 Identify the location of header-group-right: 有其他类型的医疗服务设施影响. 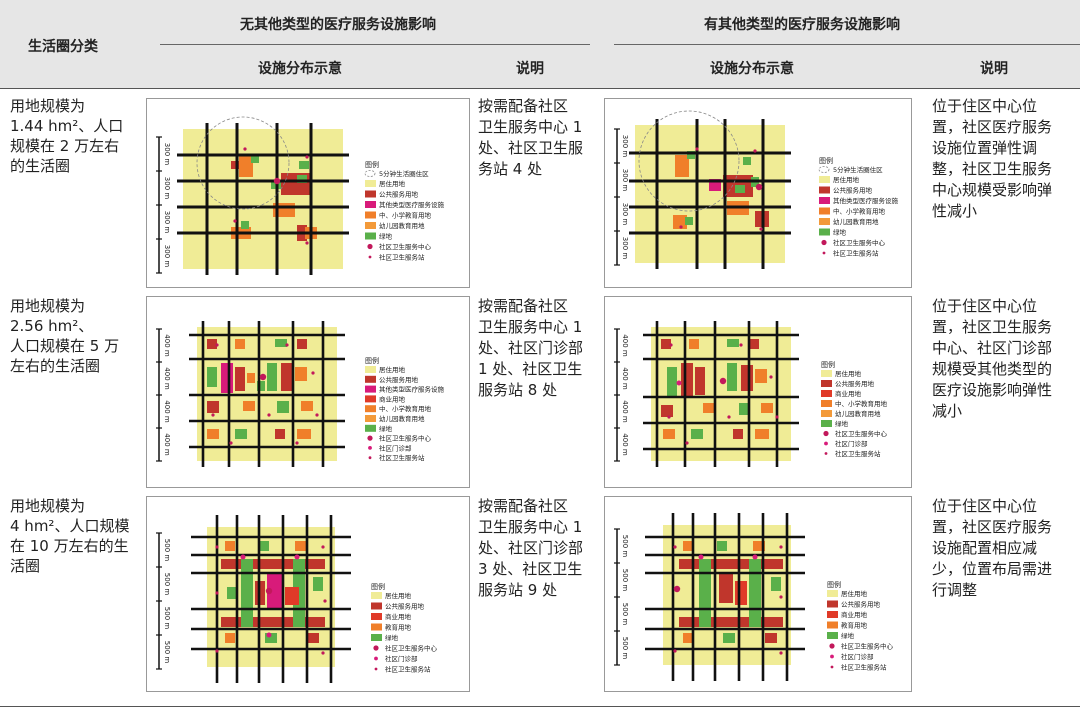
(802, 25).